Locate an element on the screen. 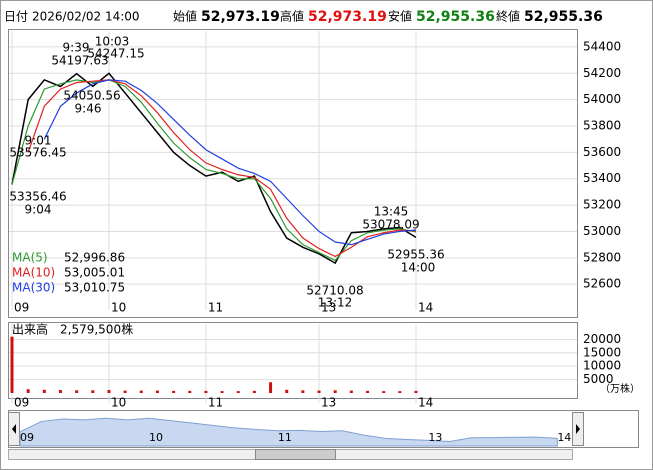  y-tick-label: 53400 is located at coordinates (602, 178).